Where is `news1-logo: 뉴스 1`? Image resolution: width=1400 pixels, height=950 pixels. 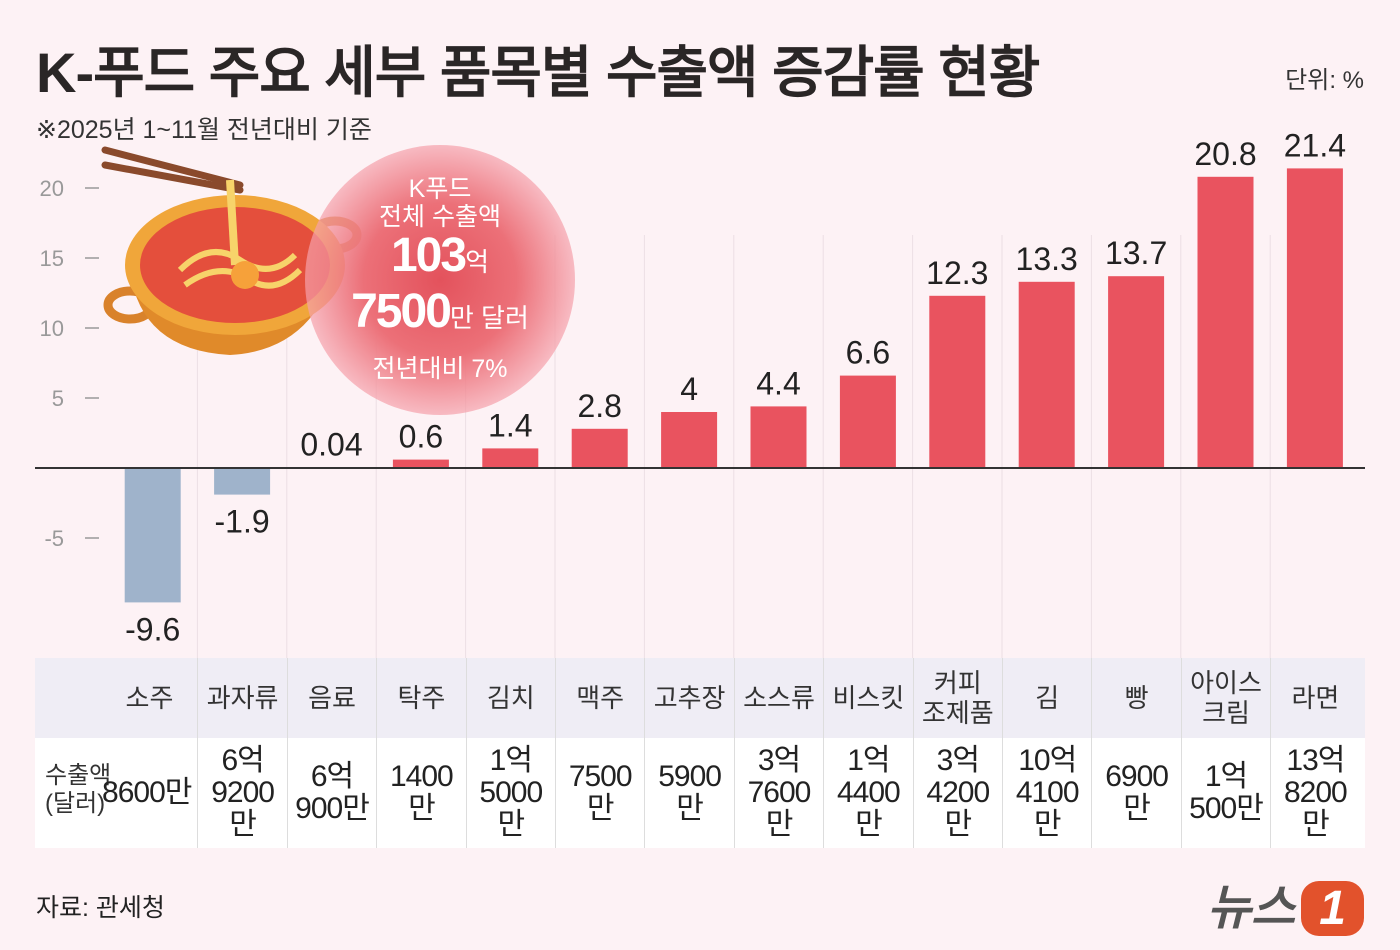 news1-logo: 뉴스 1 is located at coordinates (1285, 903).